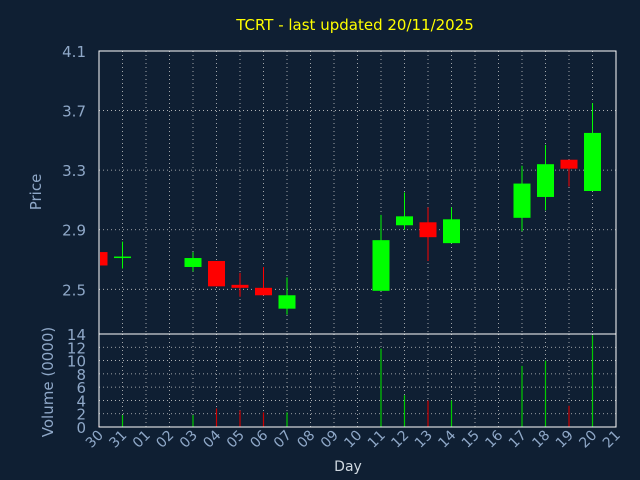  Describe the element at coordinates (76, 348) in the screenshot. I see `volume-tick-label: 12` at that location.